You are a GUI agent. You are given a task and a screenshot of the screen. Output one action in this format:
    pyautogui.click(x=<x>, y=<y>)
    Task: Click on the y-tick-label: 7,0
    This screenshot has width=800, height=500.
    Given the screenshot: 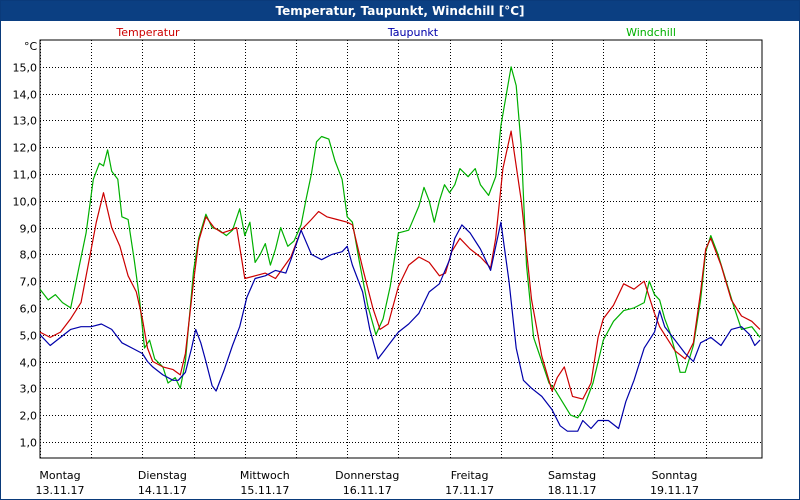 What is the action you would take?
    pyautogui.click(x=29, y=282)
    